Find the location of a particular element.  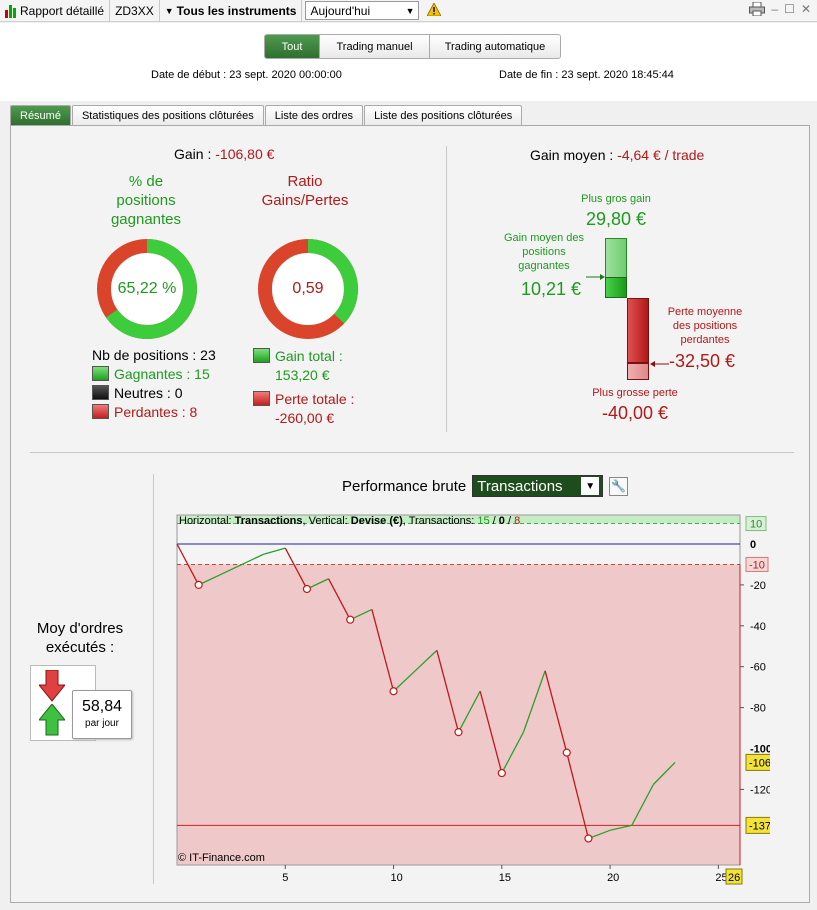

total-loss-value: -260,00 € is located at coordinates (305, 418).